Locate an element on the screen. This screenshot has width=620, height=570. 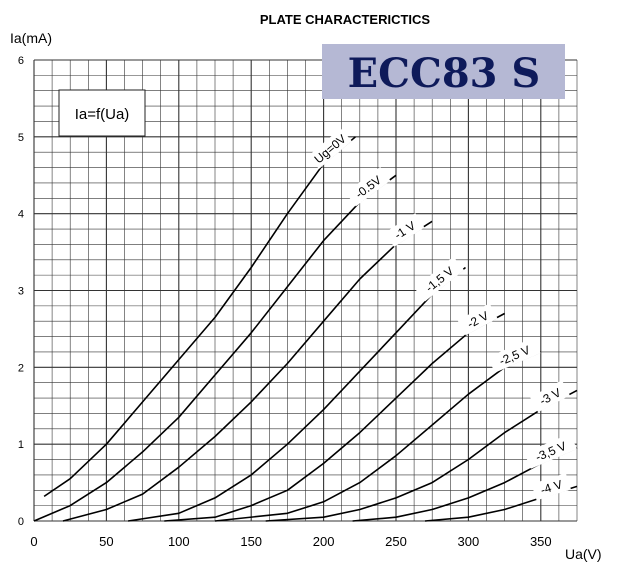
tube-model-label: ECC83 S is located at coordinates (444, 73).